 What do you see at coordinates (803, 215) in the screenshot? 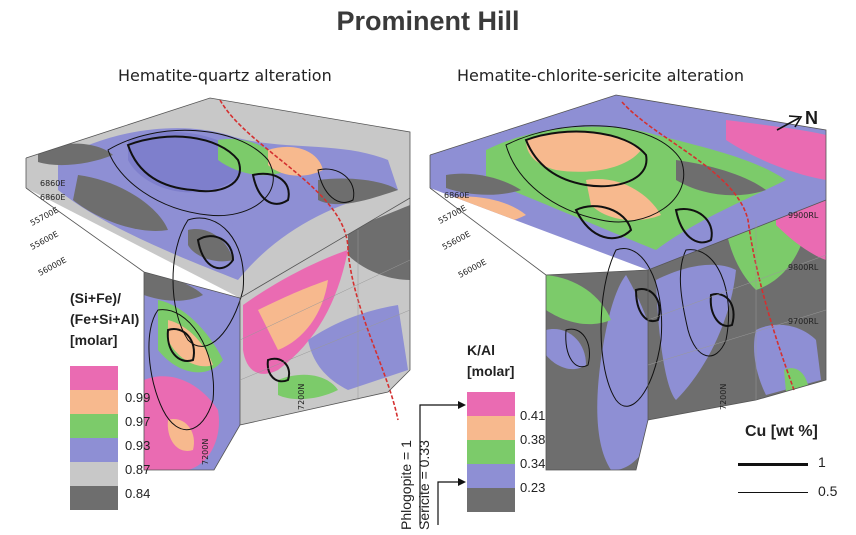
I see `grid-label: 9900RL` at bounding box center [803, 215].